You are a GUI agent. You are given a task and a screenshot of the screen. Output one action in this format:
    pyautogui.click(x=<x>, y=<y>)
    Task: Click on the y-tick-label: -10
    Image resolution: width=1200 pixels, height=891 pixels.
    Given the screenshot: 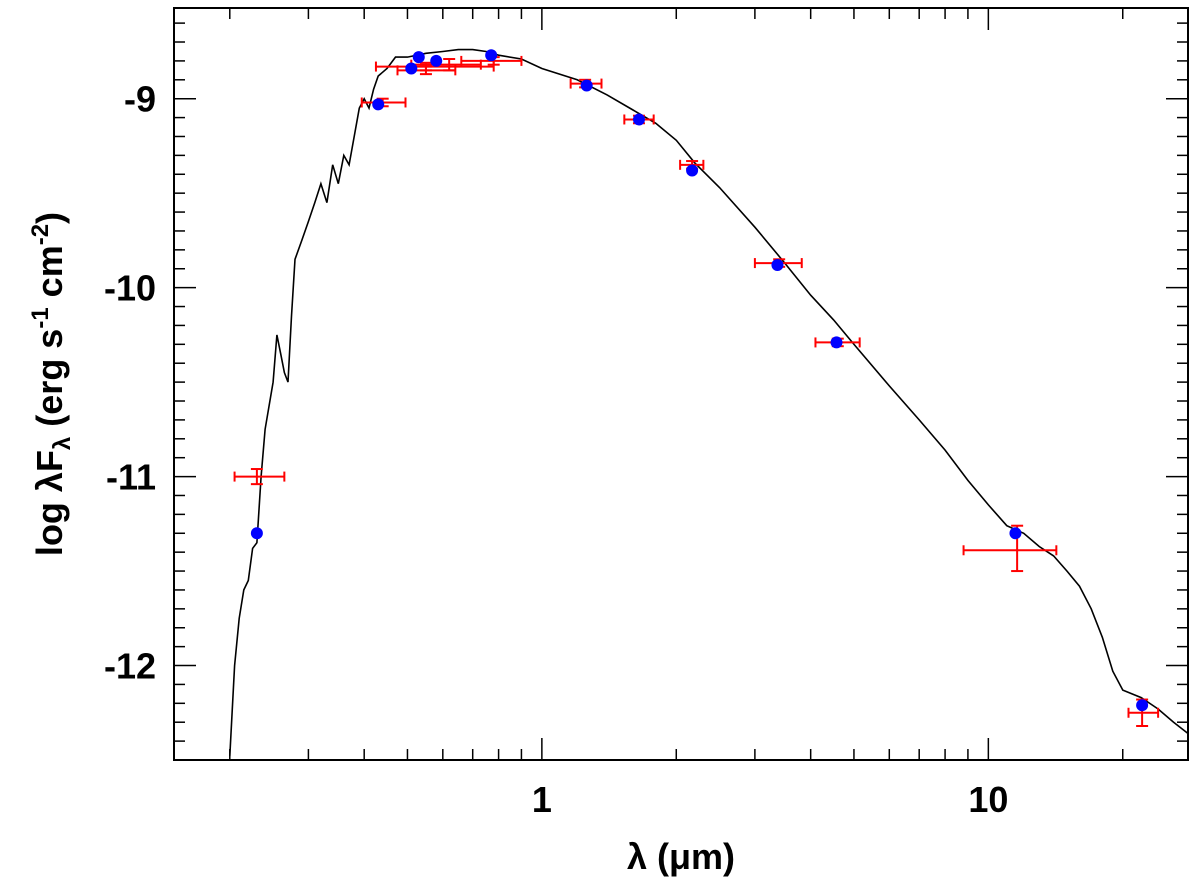 What is the action you would take?
    pyautogui.click(x=130, y=288)
    